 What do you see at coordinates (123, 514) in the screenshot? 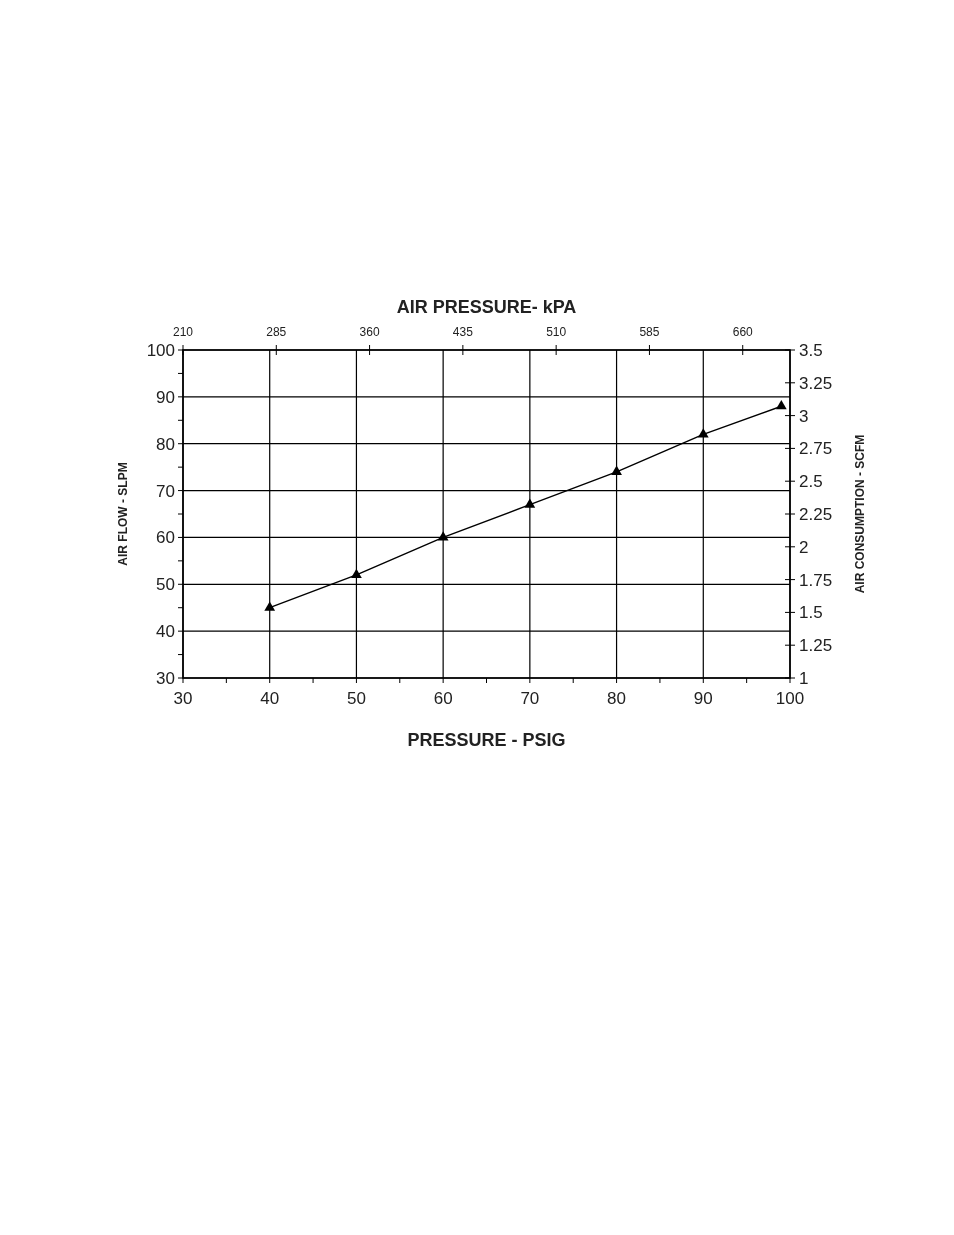
I see `y-axis-title: AIR FLOW - SLPM` at bounding box center [123, 514].